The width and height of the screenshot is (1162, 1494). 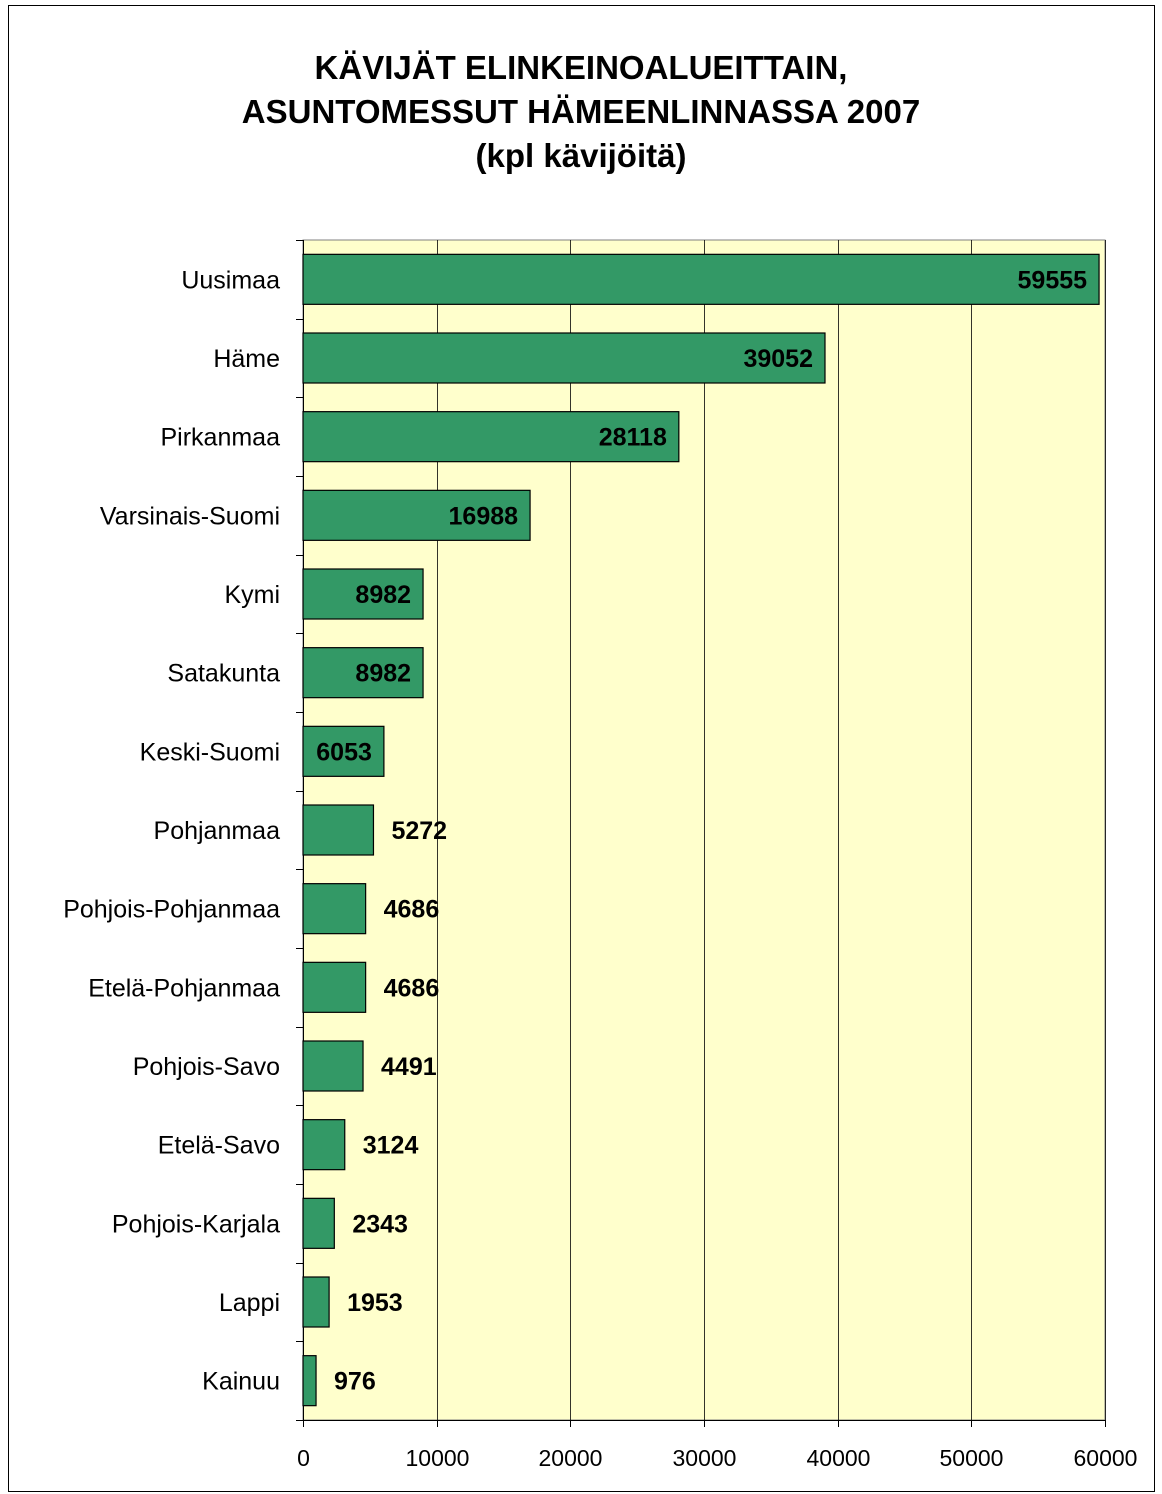 I want to click on category-label: Häme, so click(x=246, y=359).